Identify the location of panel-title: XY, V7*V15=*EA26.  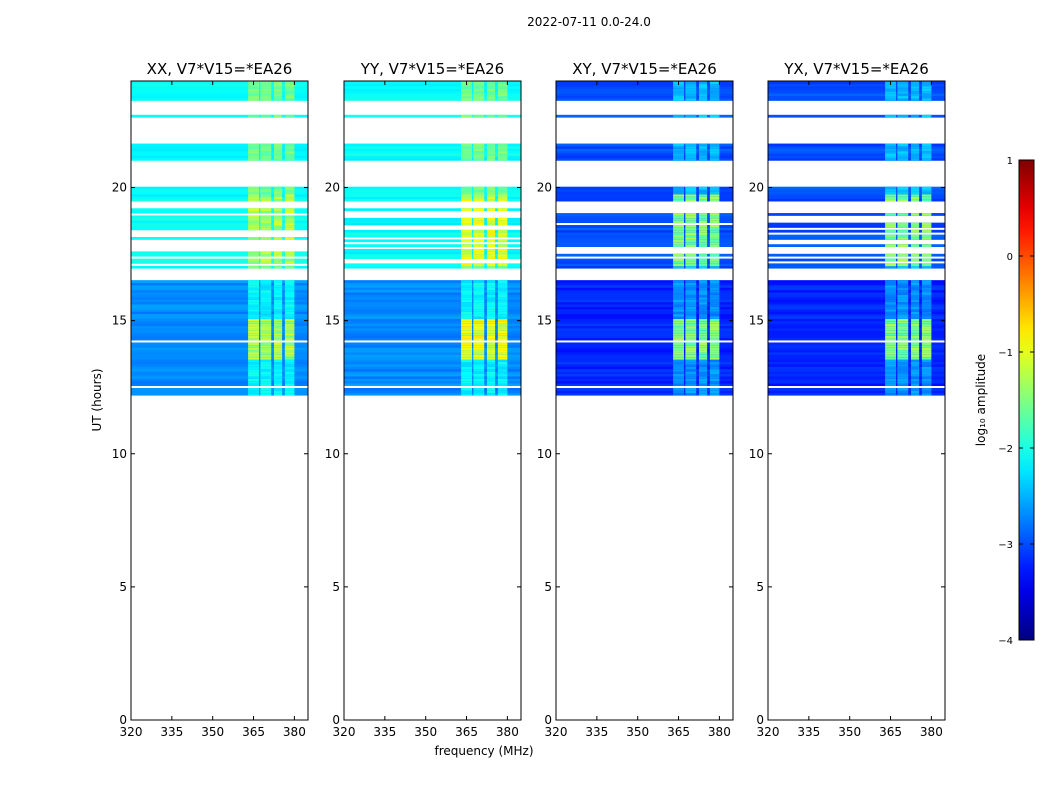
(644, 69).